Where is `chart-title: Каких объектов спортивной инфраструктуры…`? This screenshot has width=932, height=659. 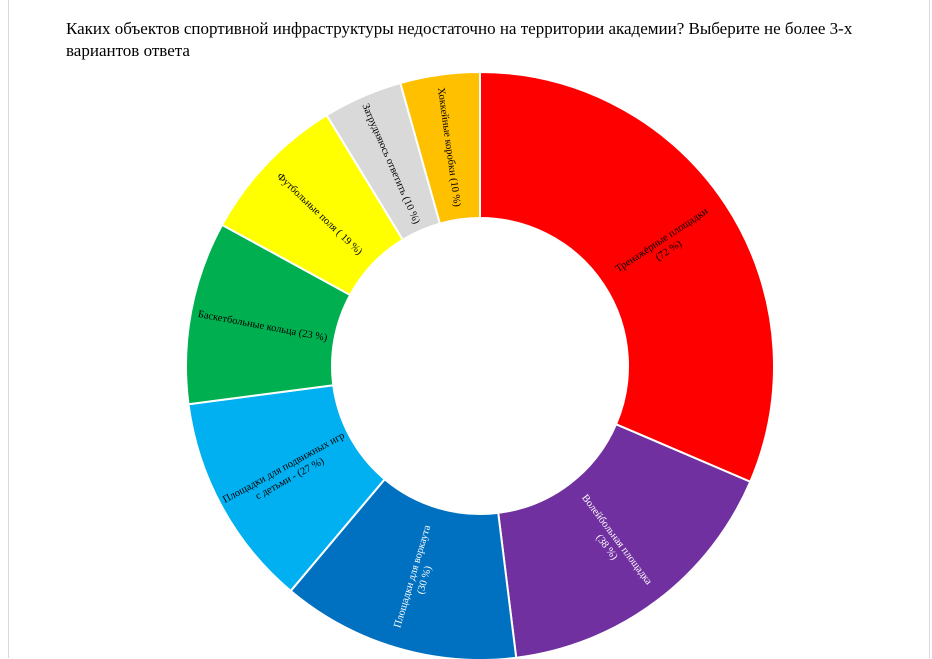 chart-title: Каких объектов спортивной инфраструктуры… is located at coordinates (459, 39).